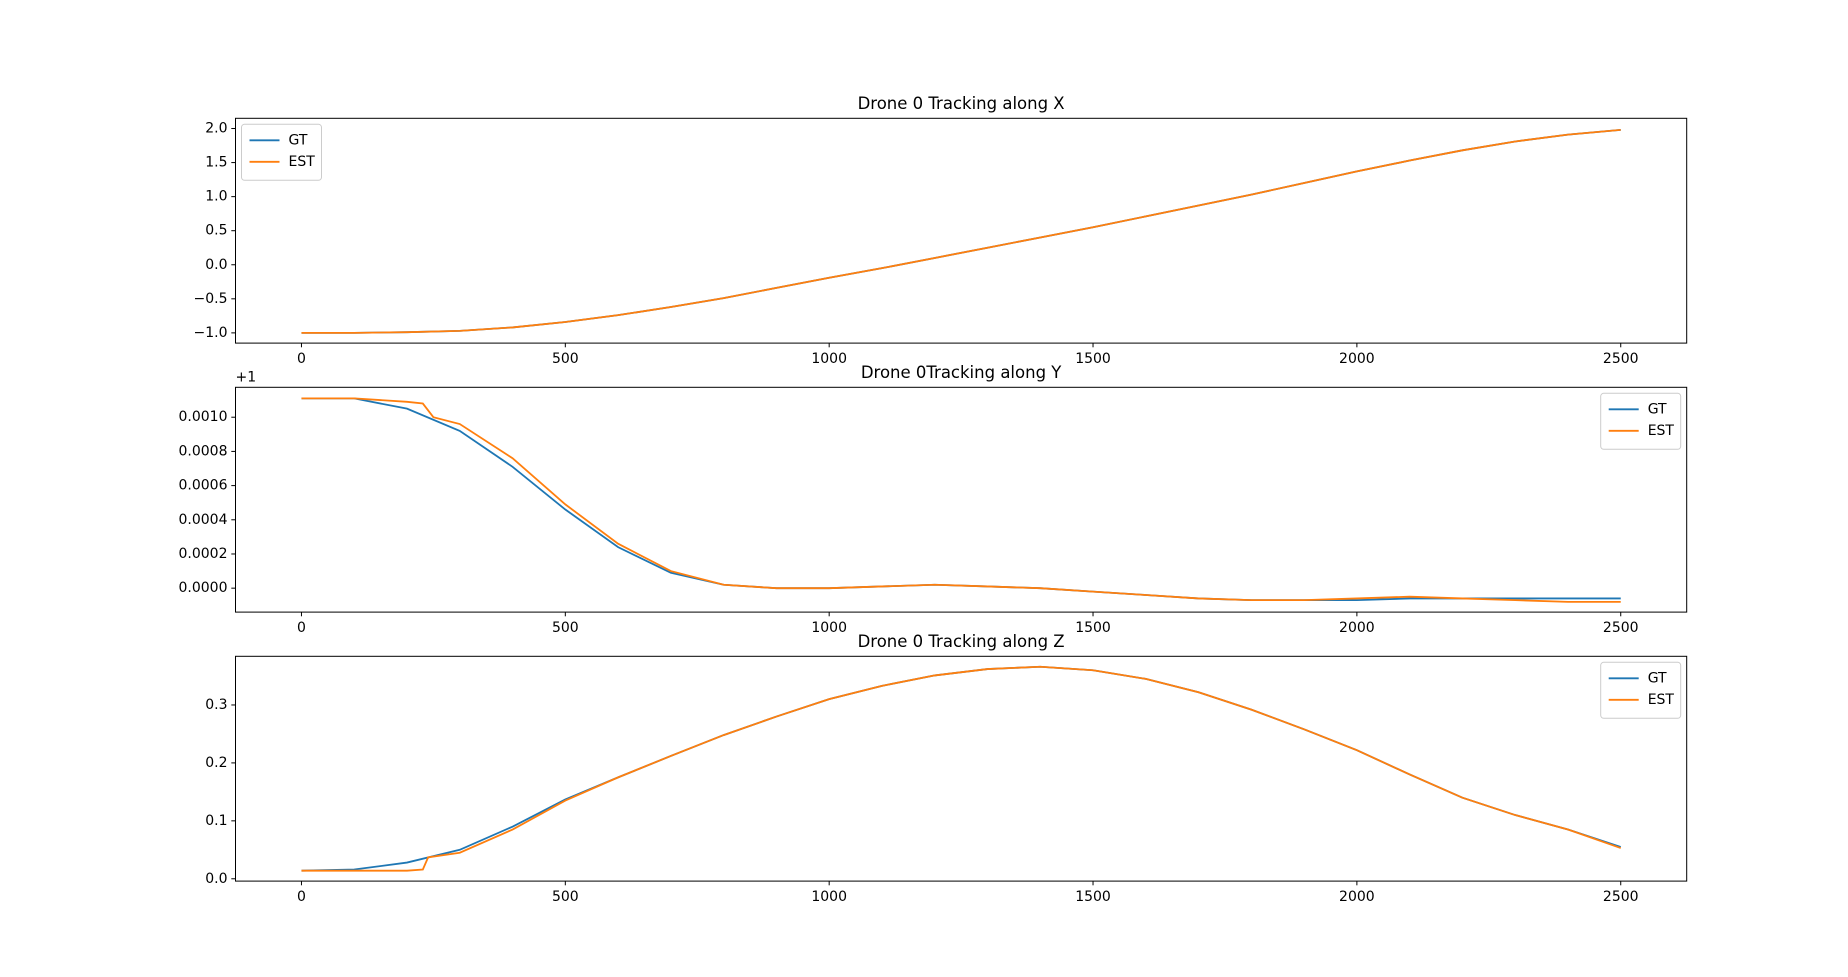  I want to click on y-tick-label: 0.5, so click(216, 231).